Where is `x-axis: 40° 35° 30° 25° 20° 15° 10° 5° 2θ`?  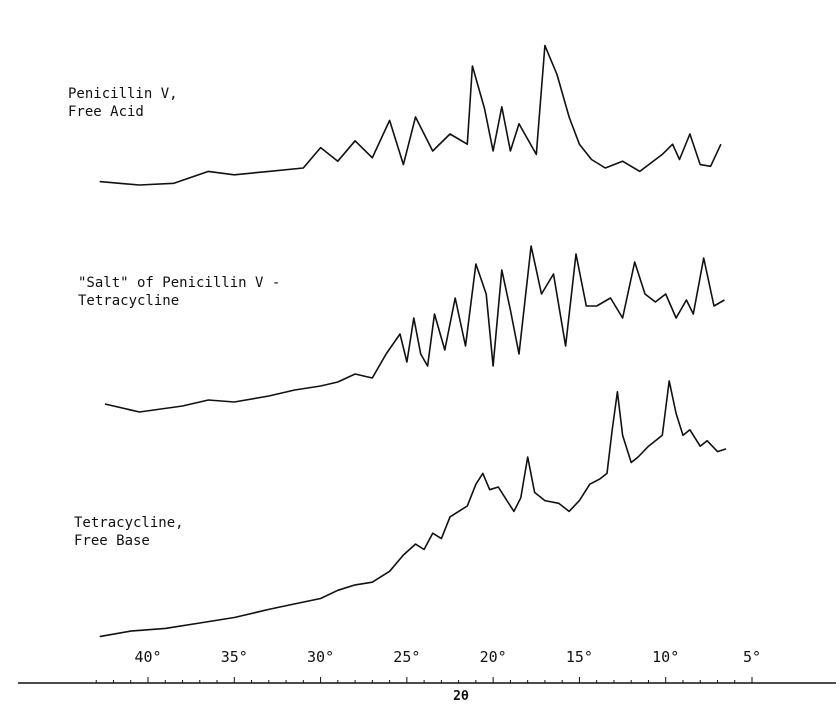 x-axis: 40° 35° 30° 25° 20° 15° 10° 5° 2θ is located at coordinates (427, 676).